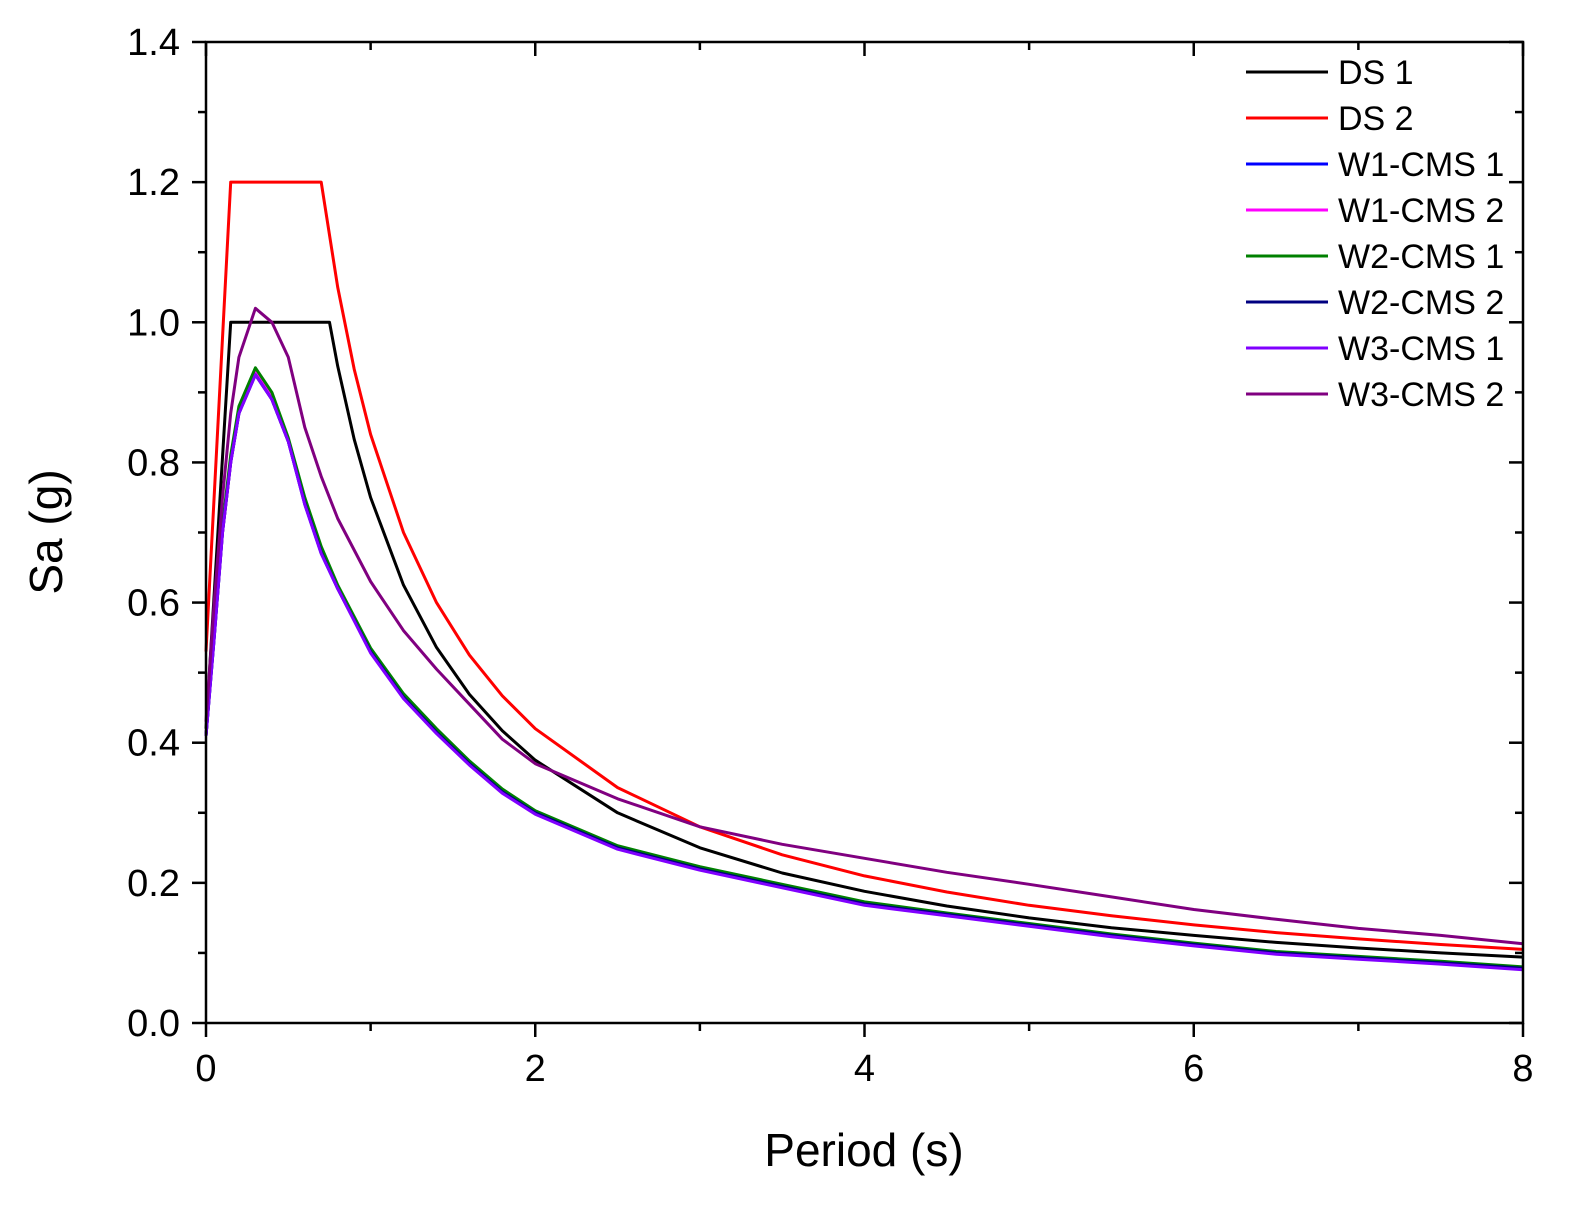 This screenshot has height=1228, width=1582. I want to click on legend-label: W3-CMS 1, so click(1421, 349).